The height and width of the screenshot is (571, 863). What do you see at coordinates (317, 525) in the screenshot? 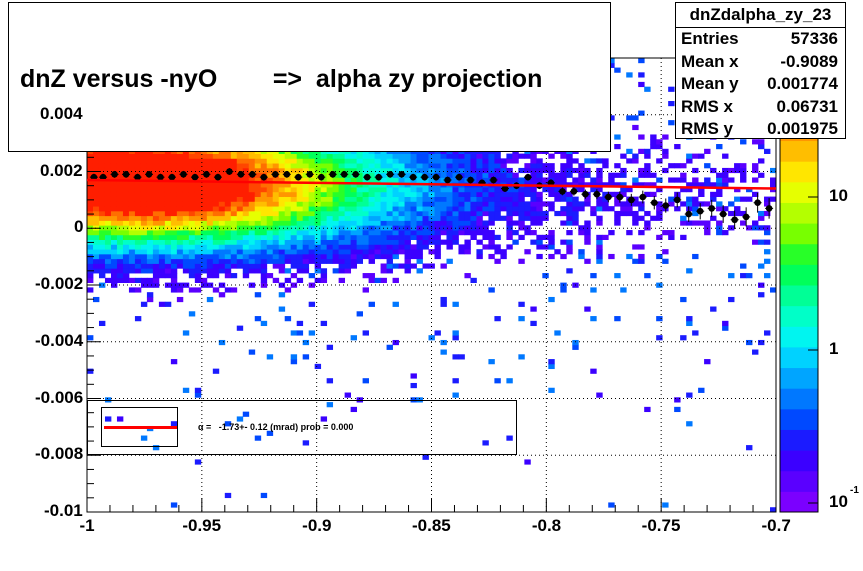
I see `x-tick-label: -0.9` at bounding box center [317, 525].